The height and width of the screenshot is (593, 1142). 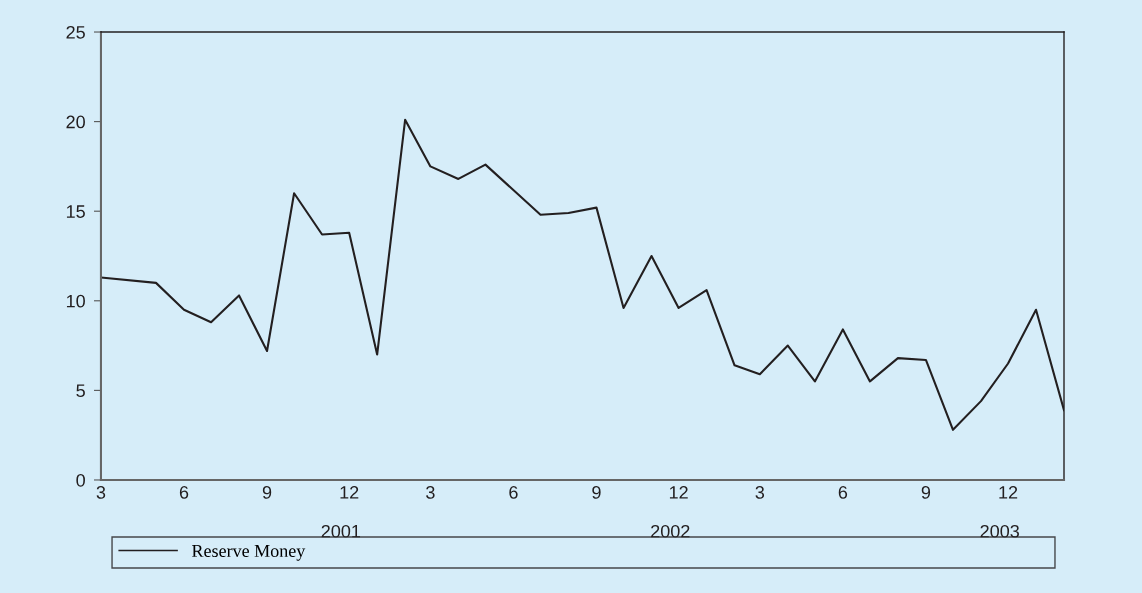 I want to click on text: 2002, so click(x=670, y=531).